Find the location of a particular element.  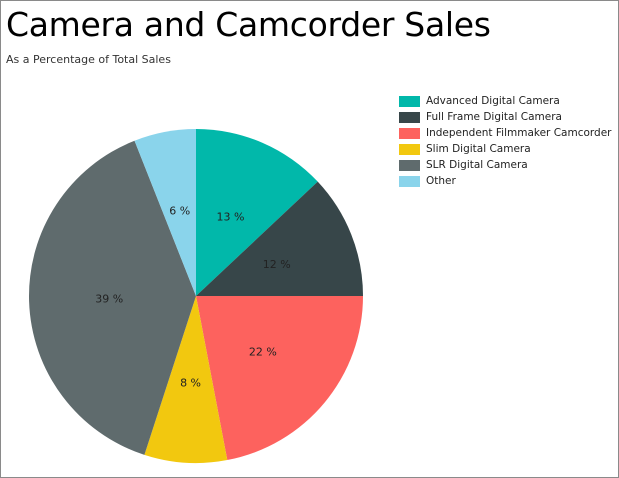

legend-label: Full Frame Digital Camera is located at coordinates (494, 117).